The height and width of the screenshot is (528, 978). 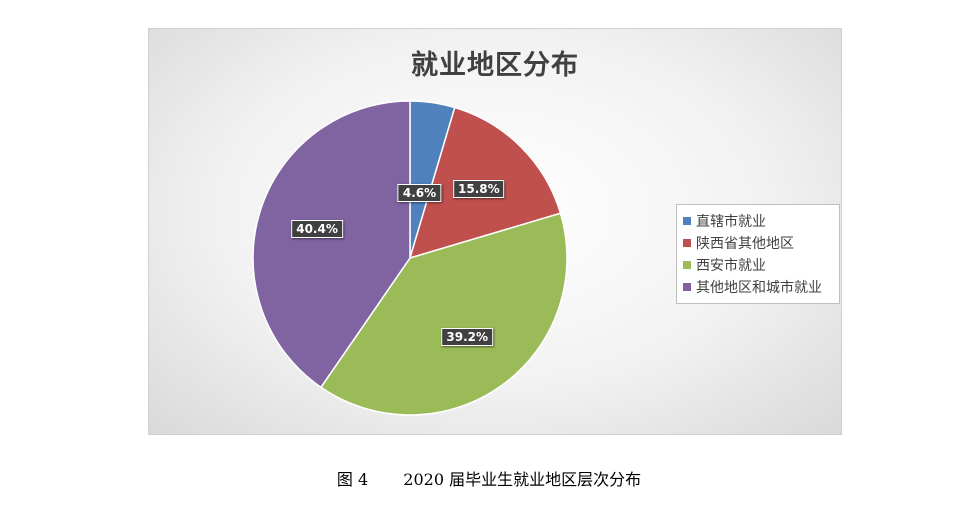 I want to click on data-label-other-regions: 40.4%, so click(x=317, y=229).